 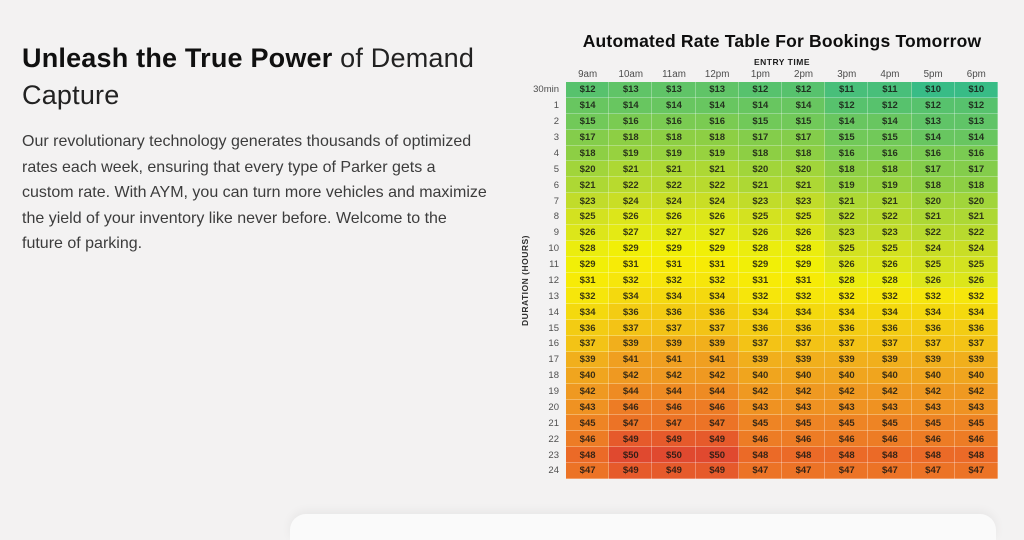 I want to click on duration-row-label: 6, so click(x=556, y=185).